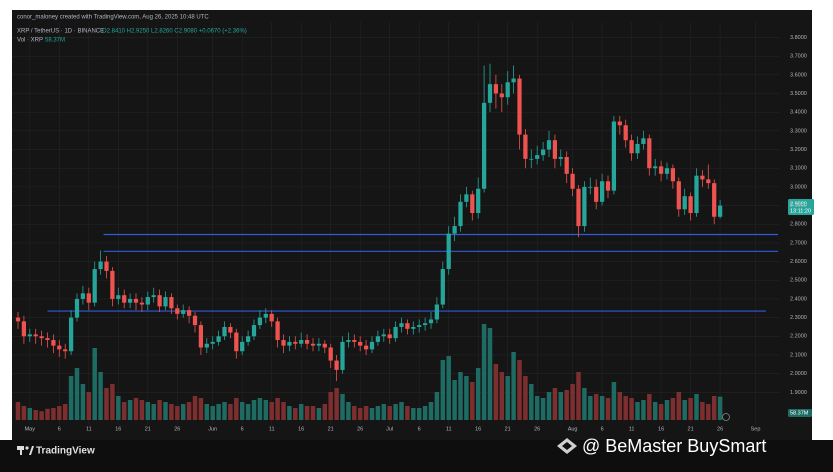 The width and height of the screenshot is (833, 472). What do you see at coordinates (798, 225) in the screenshot?
I see `y-tick-label: 2.8000` at bounding box center [798, 225].